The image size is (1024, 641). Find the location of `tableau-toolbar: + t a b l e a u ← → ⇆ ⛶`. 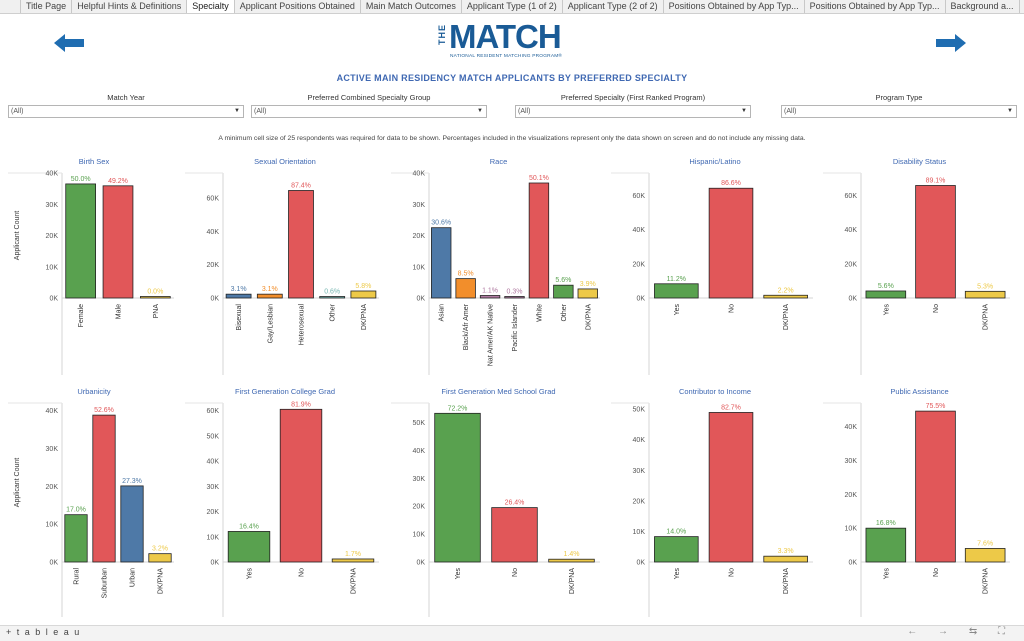

tableau-toolbar: + t a b l e a u ← → ⇆ ⛶ is located at coordinates (512, 633).